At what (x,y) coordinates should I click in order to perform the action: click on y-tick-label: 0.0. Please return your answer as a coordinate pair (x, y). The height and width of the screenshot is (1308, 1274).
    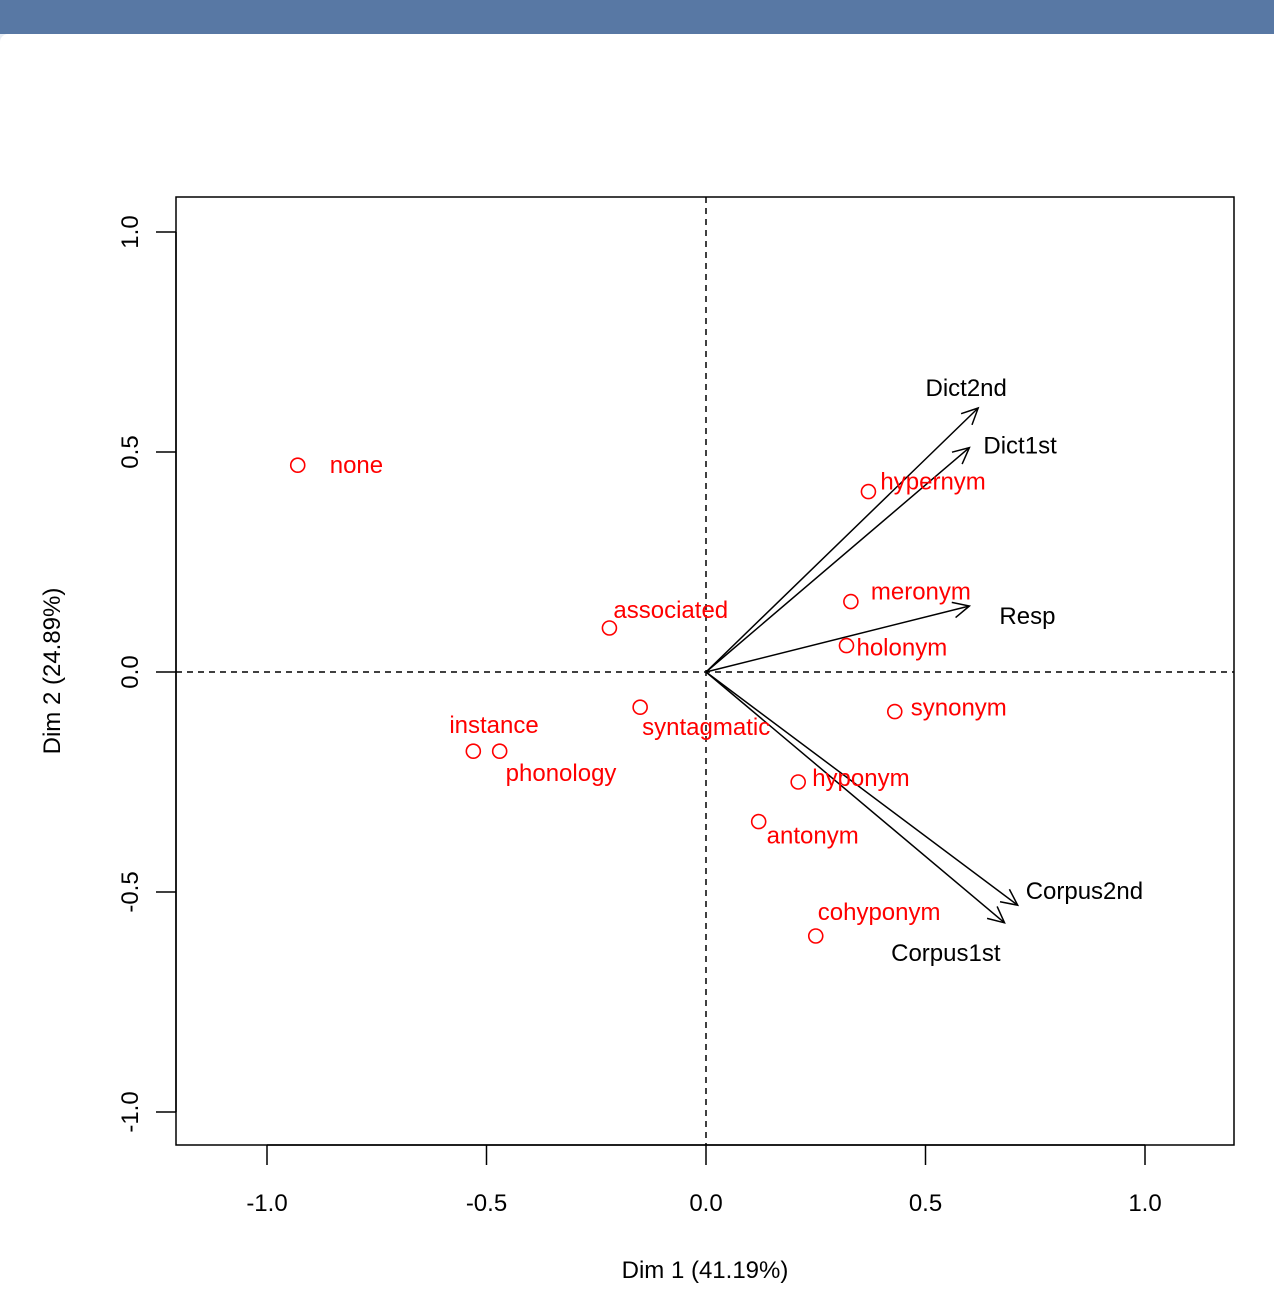
    Looking at the image, I should click on (130, 671).